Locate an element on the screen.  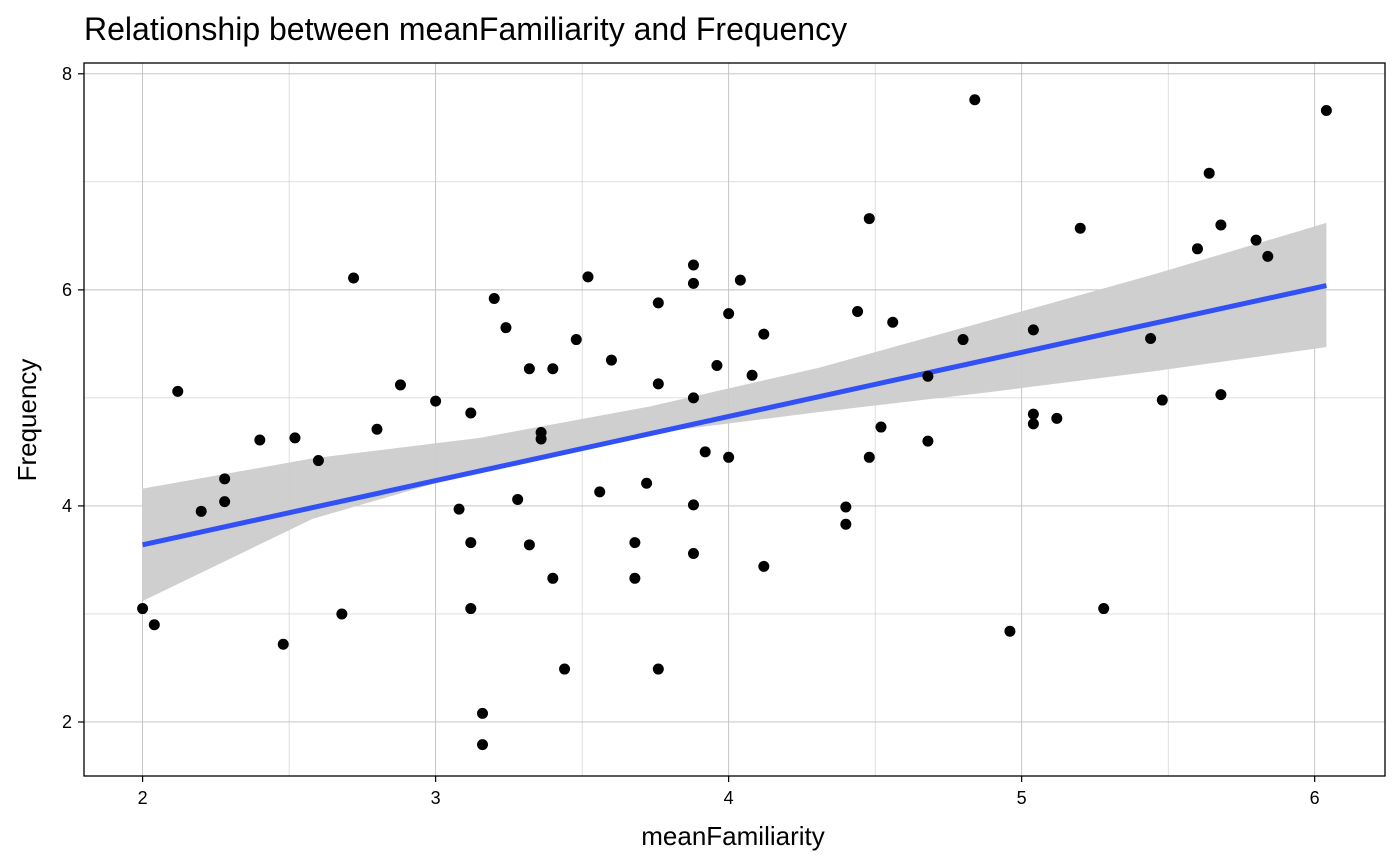
x-tick-label: 5 is located at coordinates (1022, 798).